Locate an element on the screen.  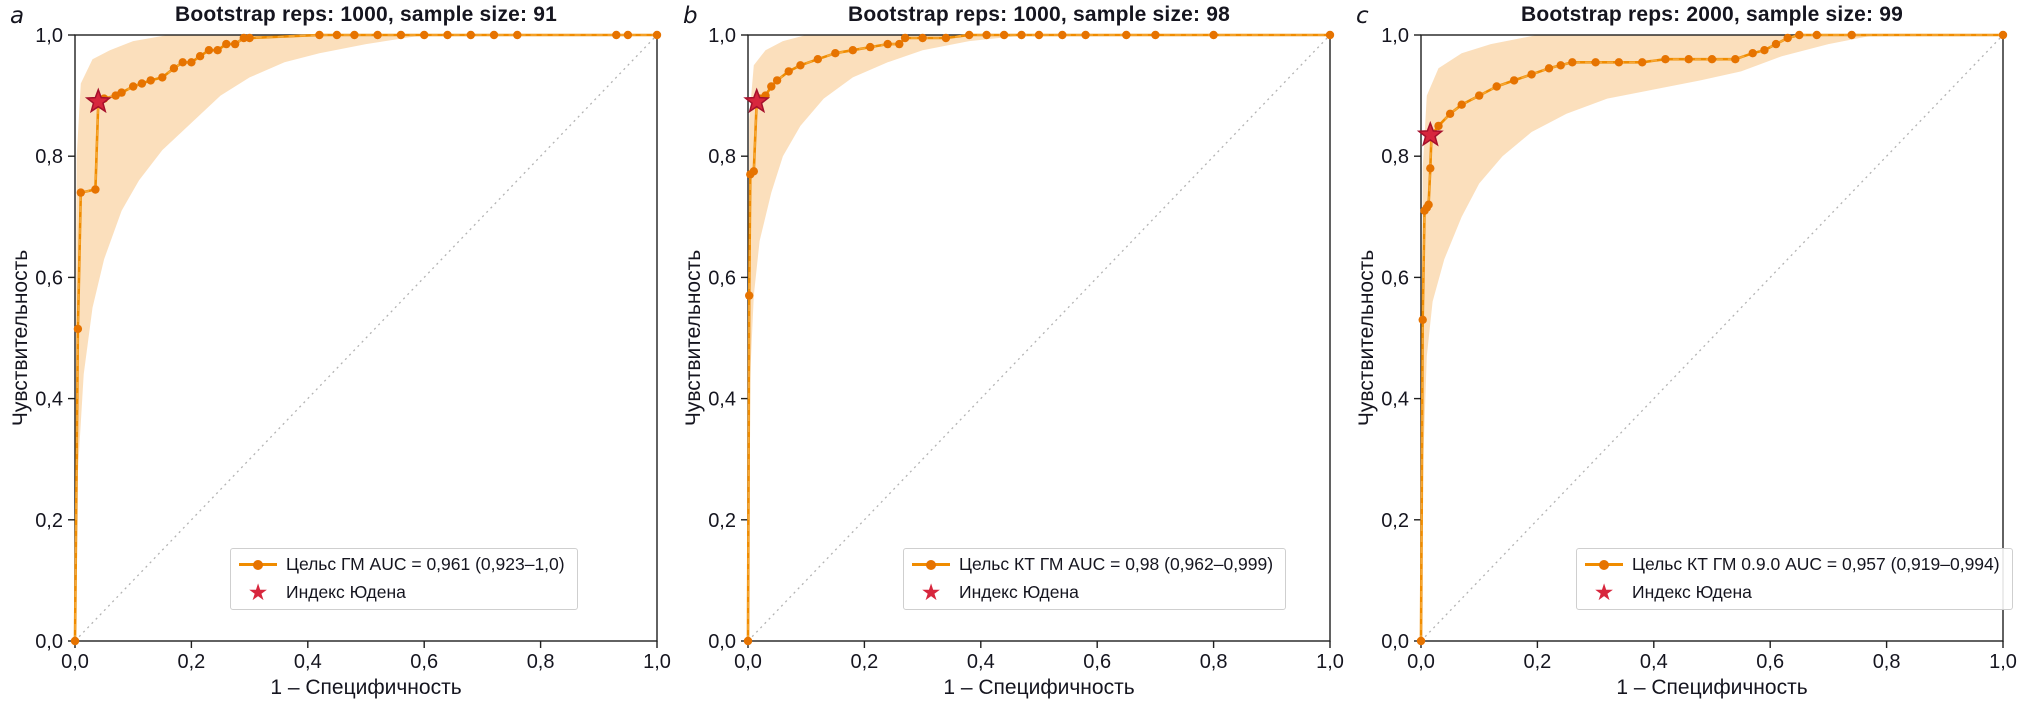
legend-series-row: Цельс КТ ГМ AUC = 0,98 (0,962–0,999) is located at coordinates (1092, 564).